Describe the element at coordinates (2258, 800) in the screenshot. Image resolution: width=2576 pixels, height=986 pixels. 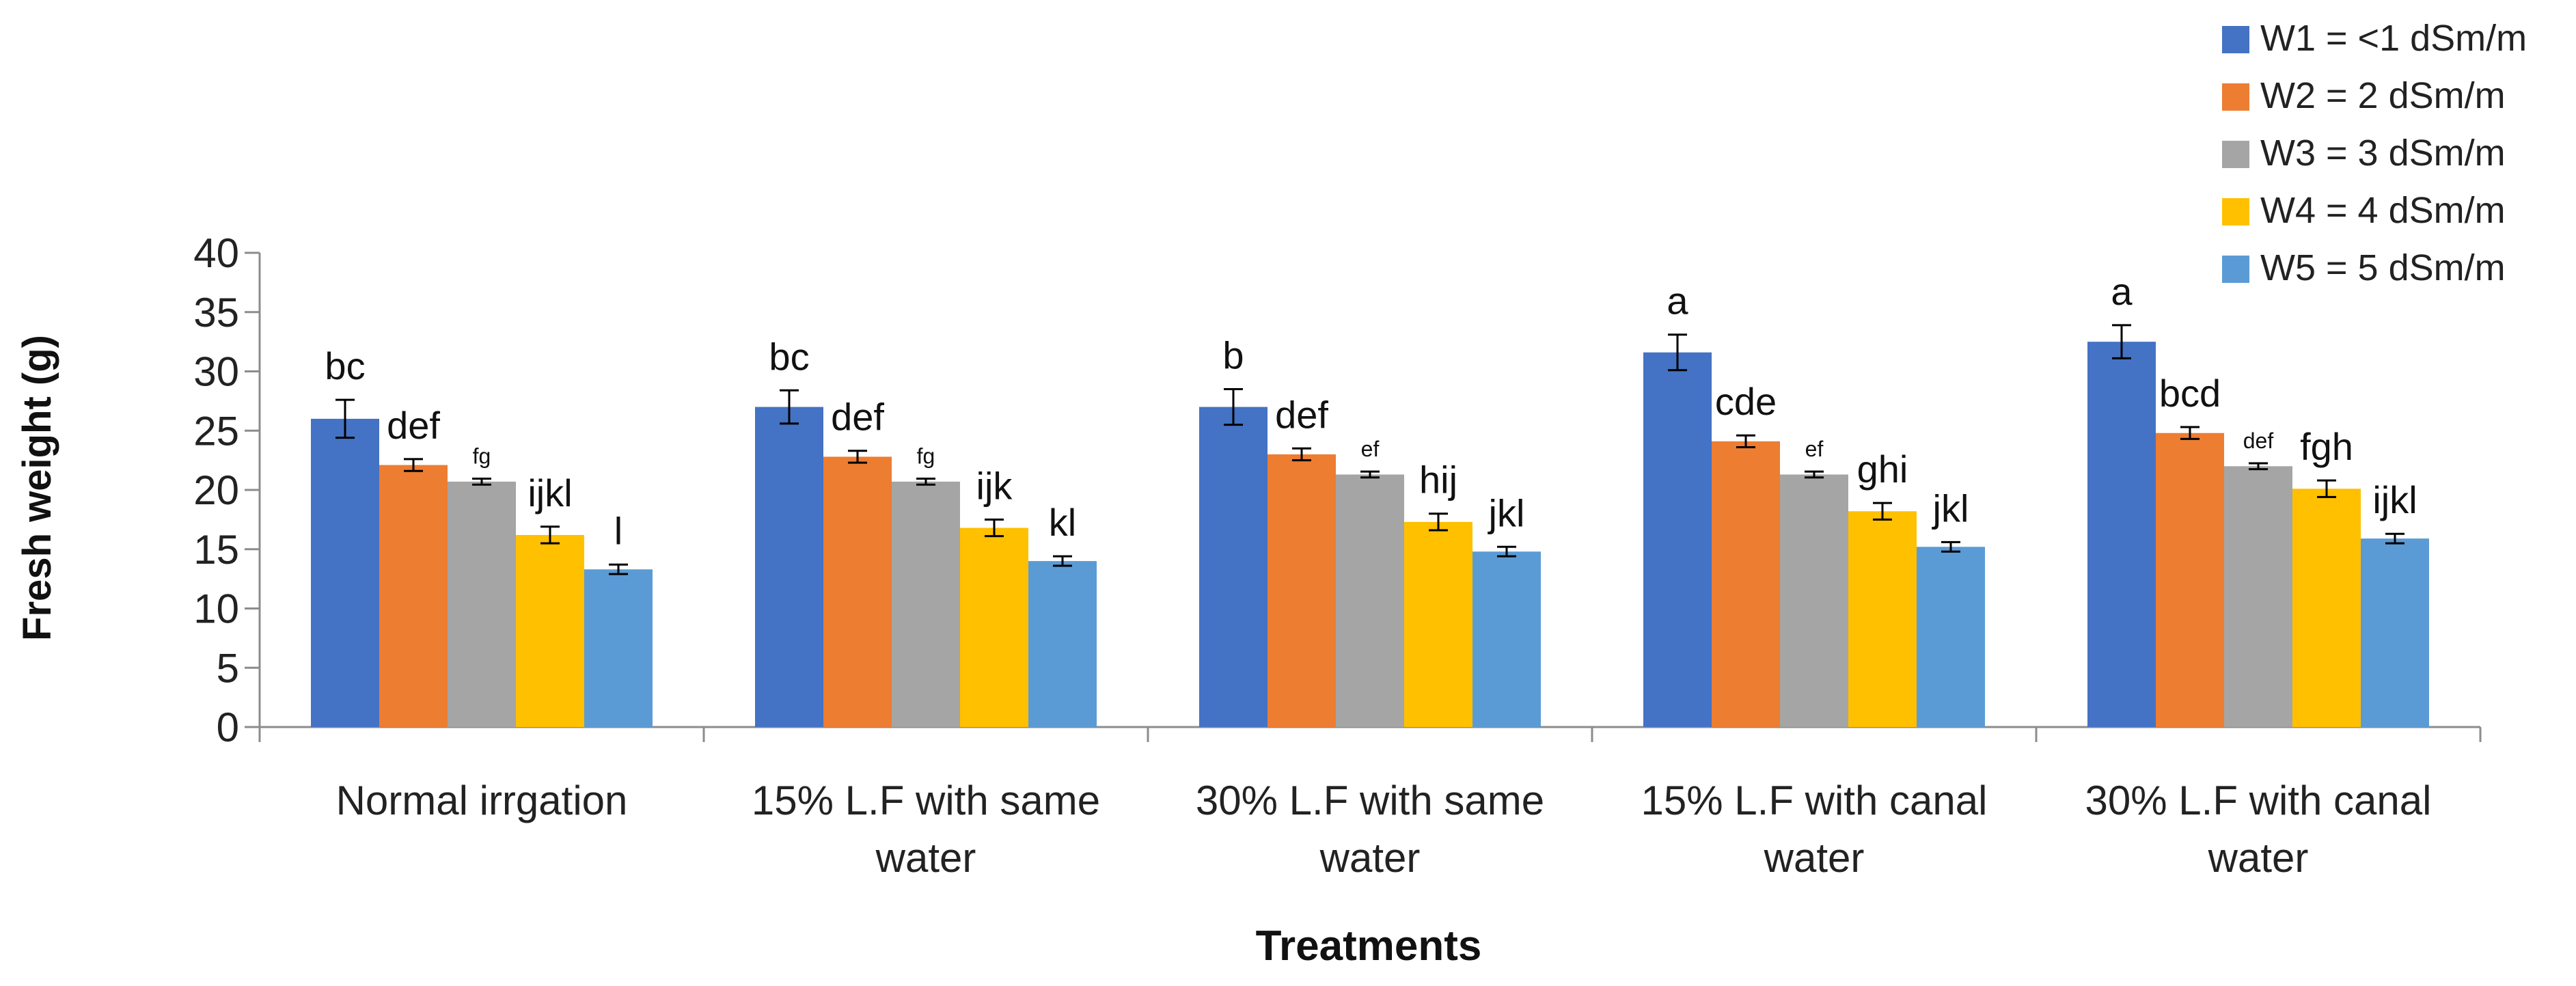
I see `x-category-label: 30% L.F with canal` at that location.